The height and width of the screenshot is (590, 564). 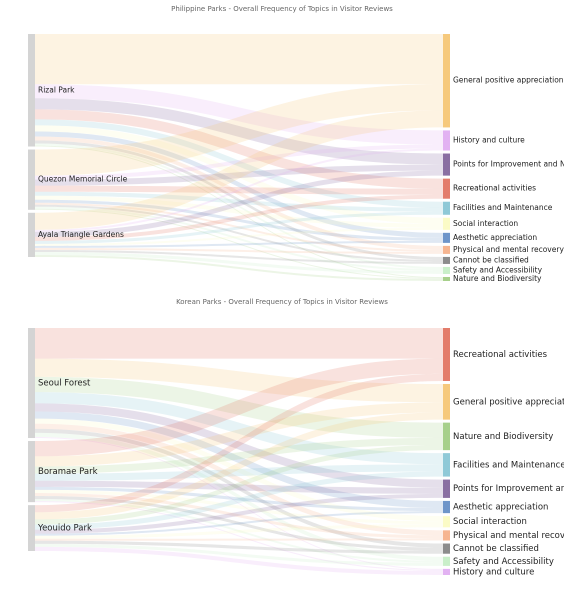 What do you see at coordinates (64, 529) in the screenshot?
I see `source-label: Yeouido Park` at bounding box center [64, 529].